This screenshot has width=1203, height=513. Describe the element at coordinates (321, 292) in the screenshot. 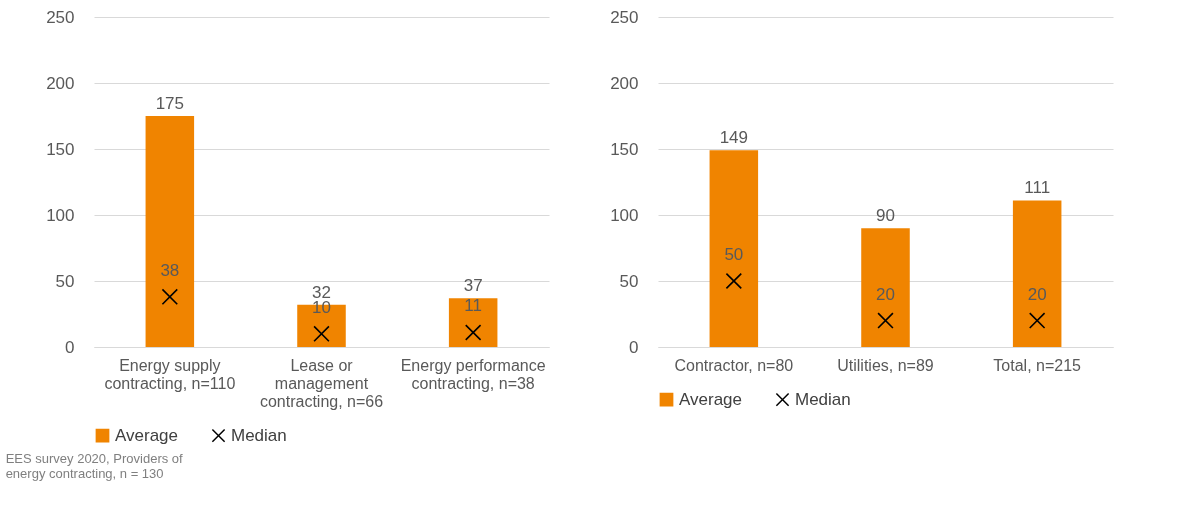

I see `data-label: 32` at that location.